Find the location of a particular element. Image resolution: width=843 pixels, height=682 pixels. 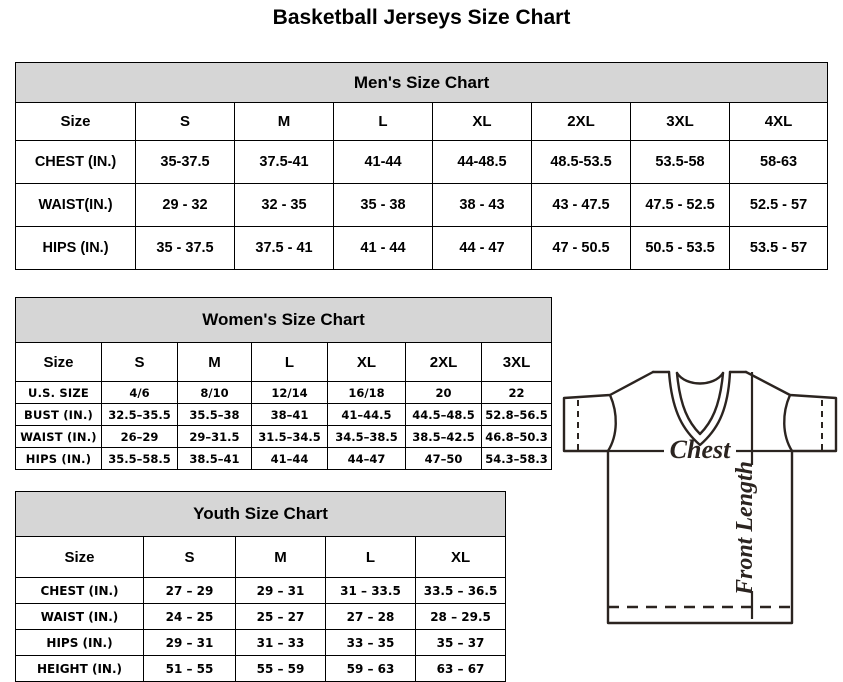

youth-col-header-m: M is located at coordinates (280, 557).